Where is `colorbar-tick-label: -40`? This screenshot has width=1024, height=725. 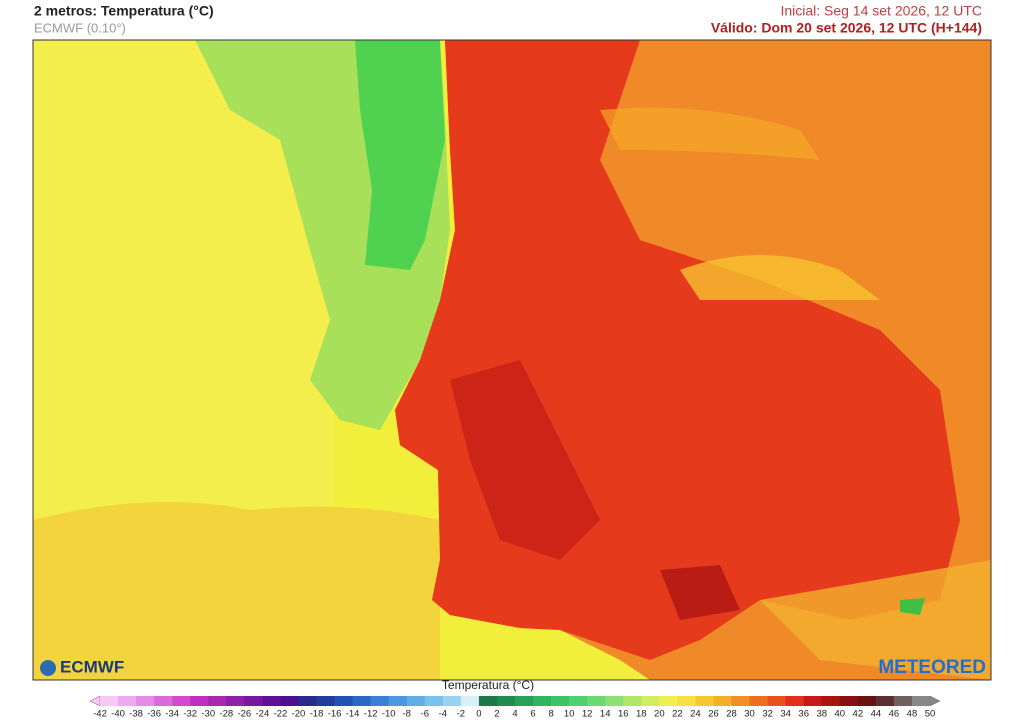 colorbar-tick-label: -40 is located at coordinates (118, 714).